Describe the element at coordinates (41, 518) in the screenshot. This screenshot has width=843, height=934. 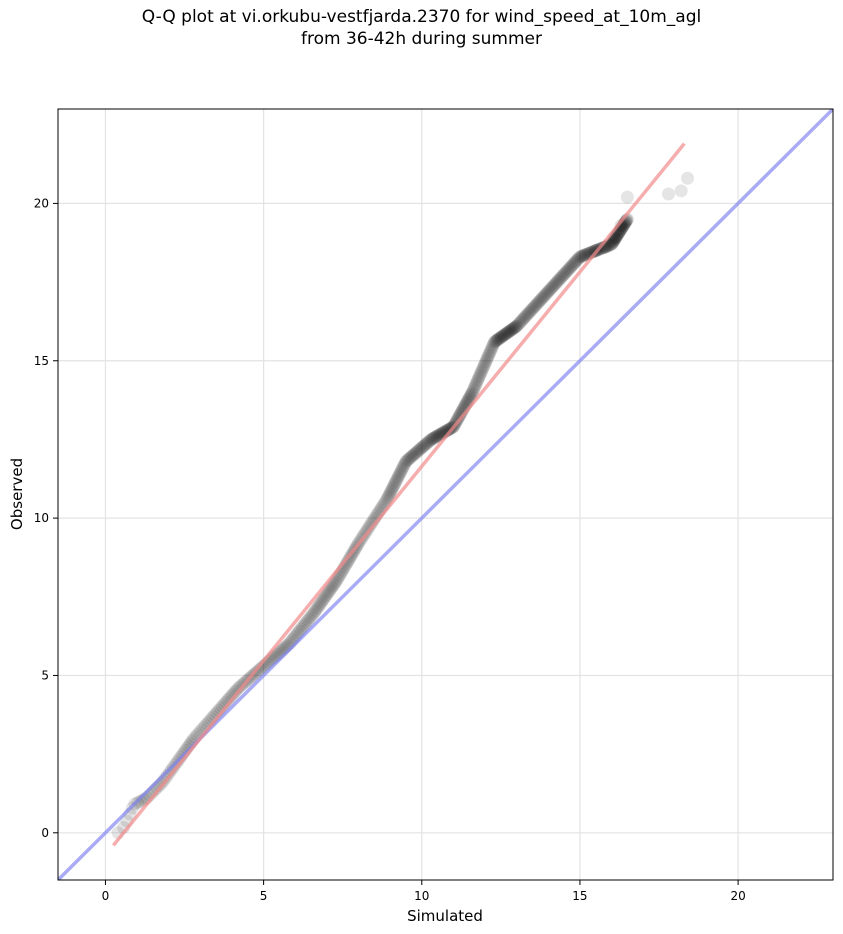
I see `y-tick-label: 10` at that location.